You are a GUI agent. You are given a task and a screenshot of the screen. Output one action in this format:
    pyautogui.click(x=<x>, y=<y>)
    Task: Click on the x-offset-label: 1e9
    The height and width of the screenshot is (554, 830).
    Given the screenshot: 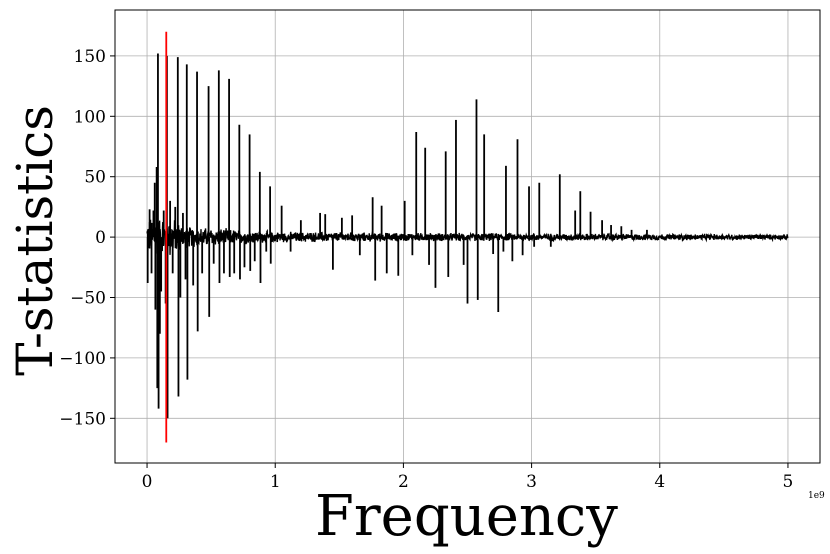 What is the action you would take?
    pyautogui.click(x=816, y=496)
    